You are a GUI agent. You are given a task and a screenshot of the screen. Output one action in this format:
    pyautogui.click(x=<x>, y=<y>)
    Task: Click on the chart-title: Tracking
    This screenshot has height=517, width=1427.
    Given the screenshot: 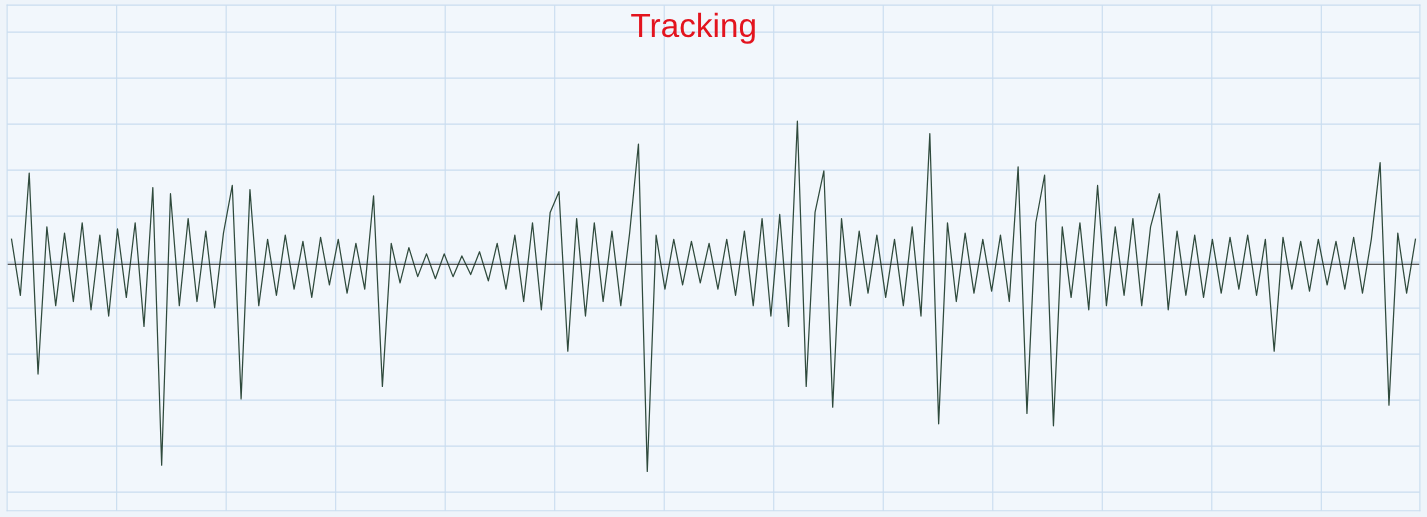 What is the action you would take?
    pyautogui.click(x=693, y=28)
    